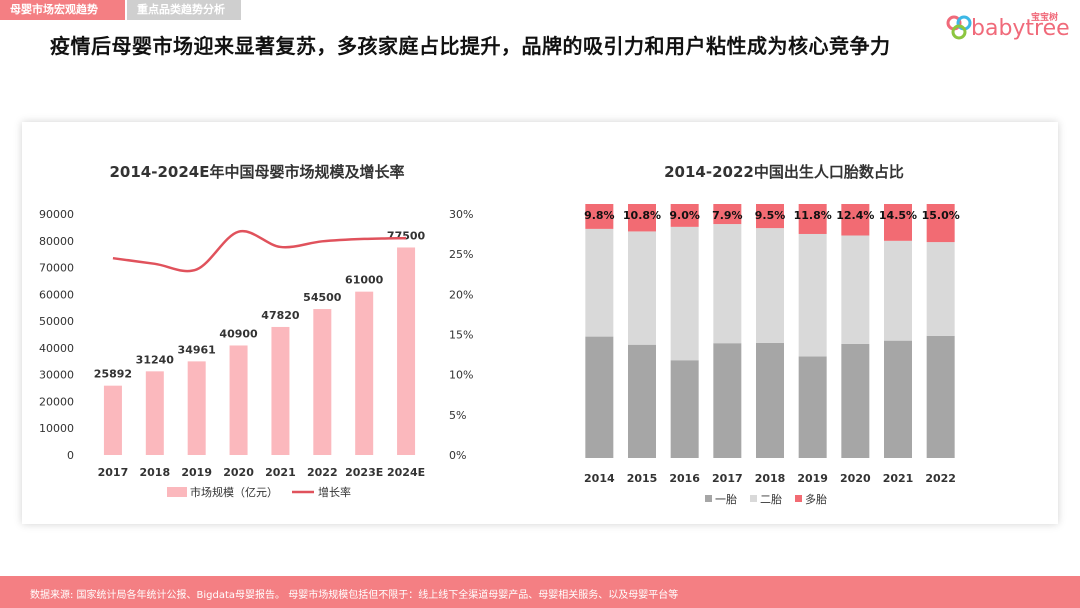 The width and height of the screenshot is (1080, 608). I want to click on x-tick-label: 2023E, so click(364, 472).